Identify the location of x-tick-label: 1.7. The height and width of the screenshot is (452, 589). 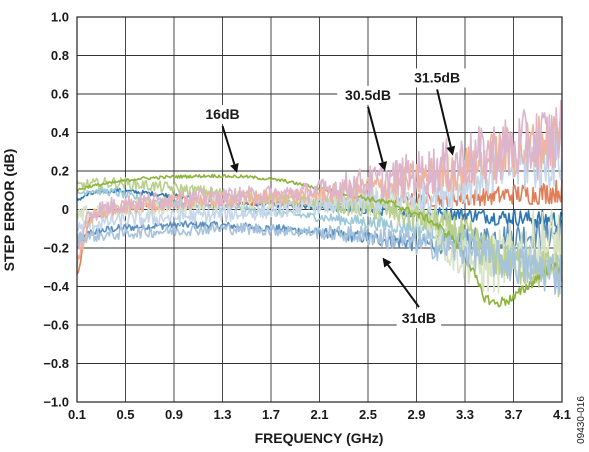
(271, 414).